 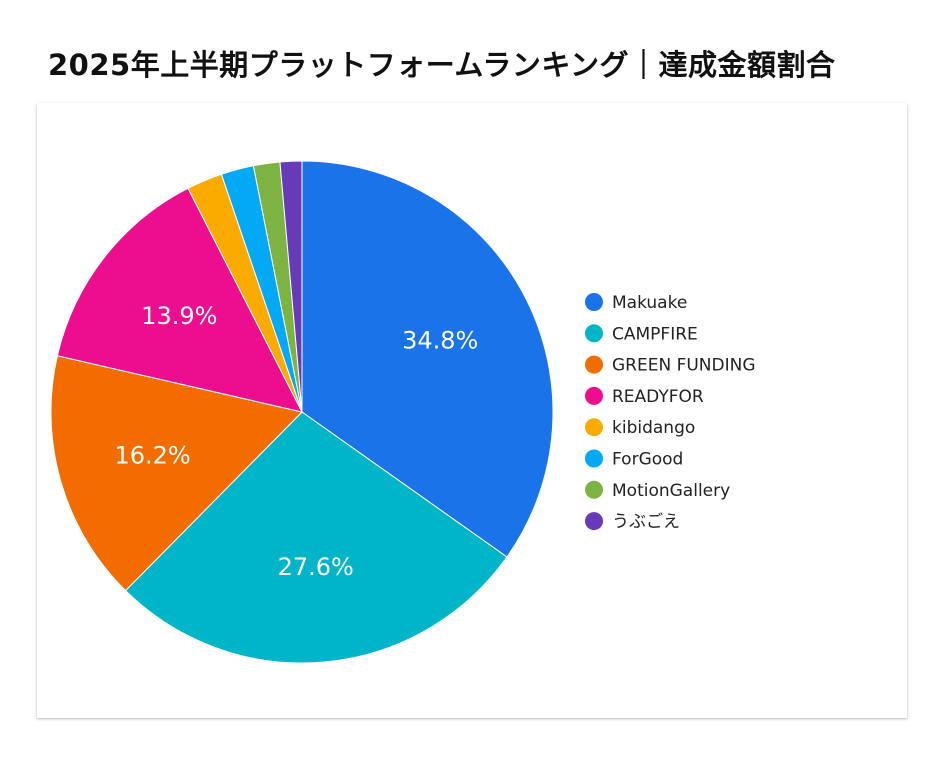 What do you see at coordinates (316, 567) in the screenshot?
I see `slice-label-1: 27.6%` at bounding box center [316, 567].